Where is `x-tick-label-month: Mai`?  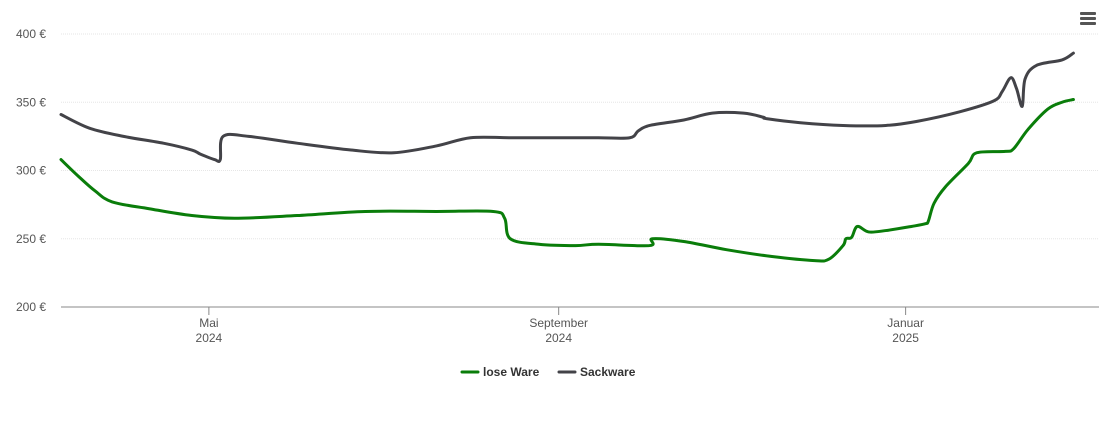 x-tick-label-month: Mai is located at coordinates (208, 323).